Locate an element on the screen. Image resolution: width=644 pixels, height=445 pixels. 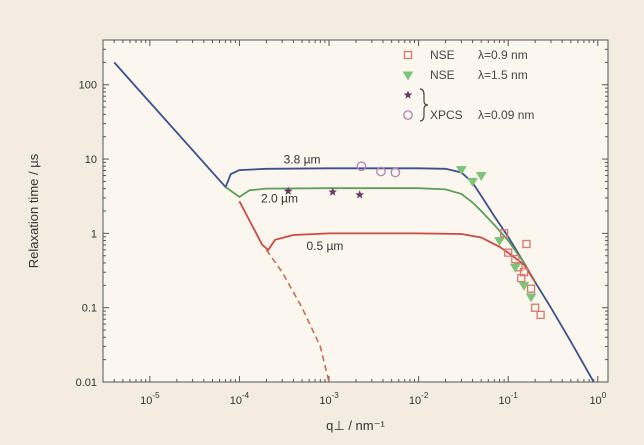
x-axis-label: q⊥ / nm⁻¹ is located at coordinates (355, 425).